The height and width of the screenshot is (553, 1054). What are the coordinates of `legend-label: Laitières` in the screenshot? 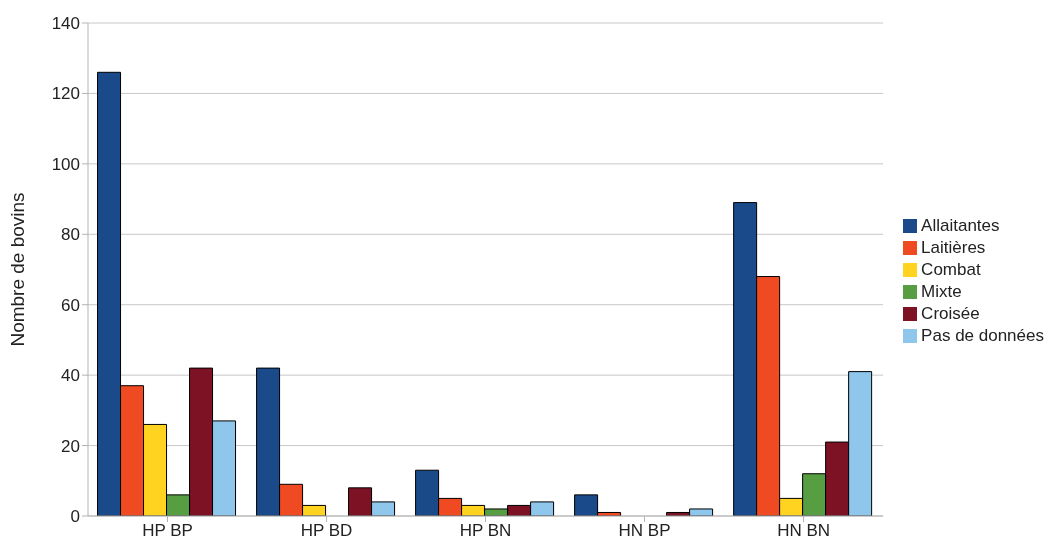 It's located at (953, 247).